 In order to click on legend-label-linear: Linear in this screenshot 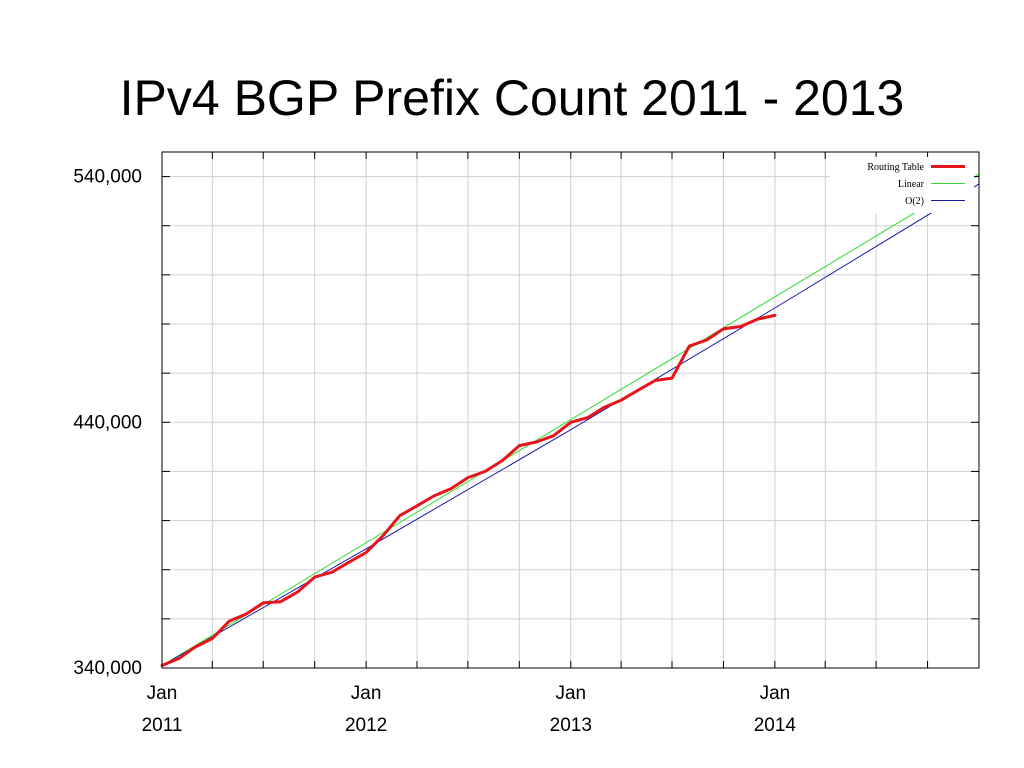, I will do `click(911, 184)`.